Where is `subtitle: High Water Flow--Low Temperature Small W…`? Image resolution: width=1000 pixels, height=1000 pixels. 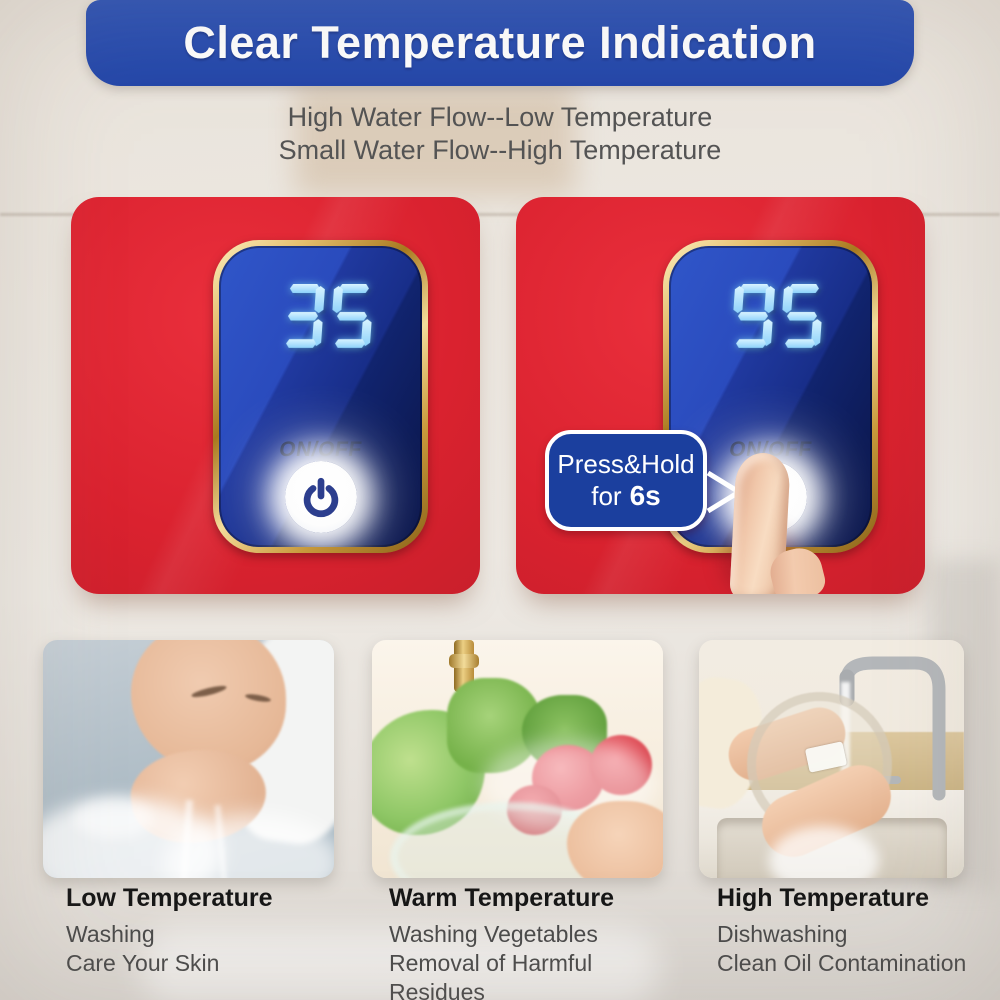
subtitle: High Water Flow--Low Temperature Small W… is located at coordinates (500, 134).